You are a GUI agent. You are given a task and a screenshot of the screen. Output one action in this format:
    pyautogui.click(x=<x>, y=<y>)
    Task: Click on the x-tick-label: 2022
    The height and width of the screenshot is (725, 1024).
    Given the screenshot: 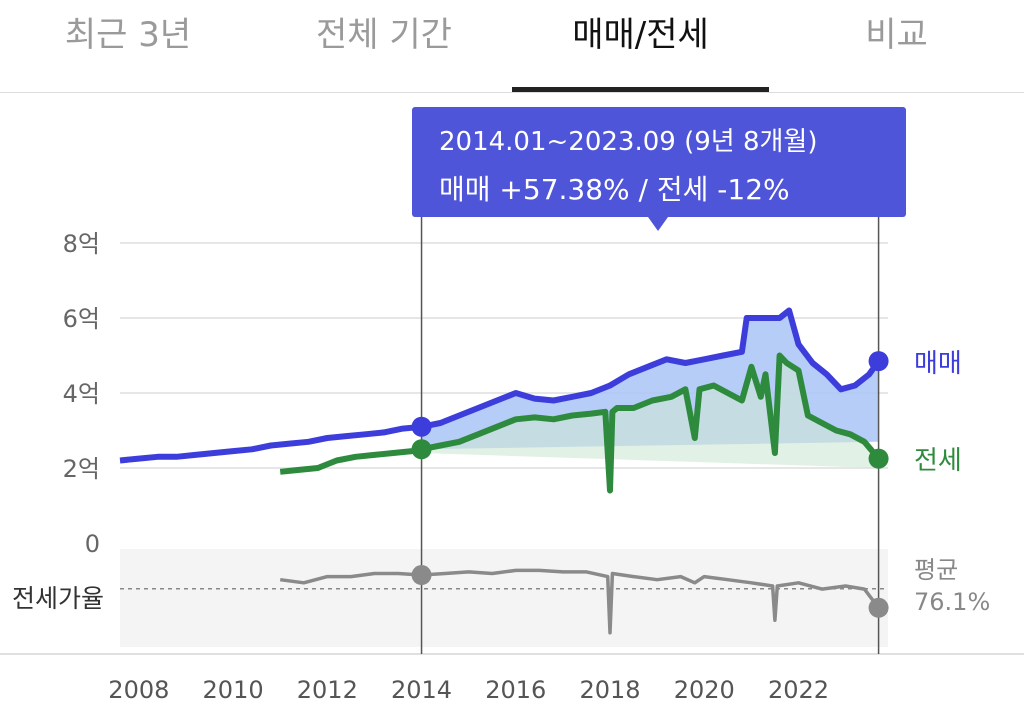 What is the action you would take?
    pyautogui.click(x=798, y=690)
    